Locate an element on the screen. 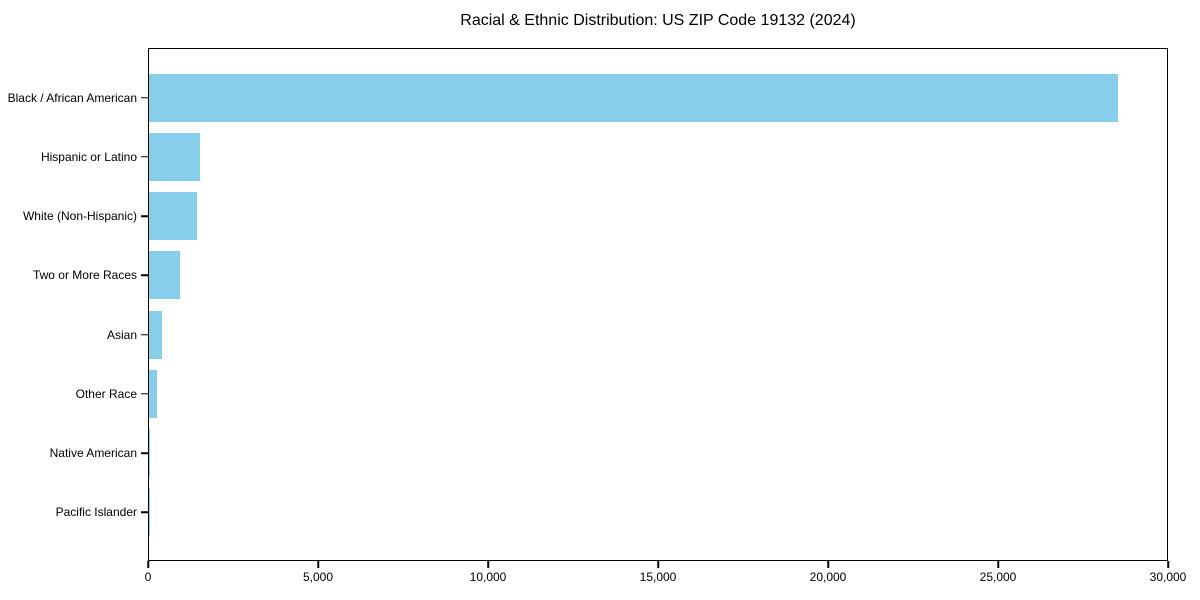 This screenshot has width=1200, height=600. x-tick-label: 30,000 is located at coordinates (1168, 577).